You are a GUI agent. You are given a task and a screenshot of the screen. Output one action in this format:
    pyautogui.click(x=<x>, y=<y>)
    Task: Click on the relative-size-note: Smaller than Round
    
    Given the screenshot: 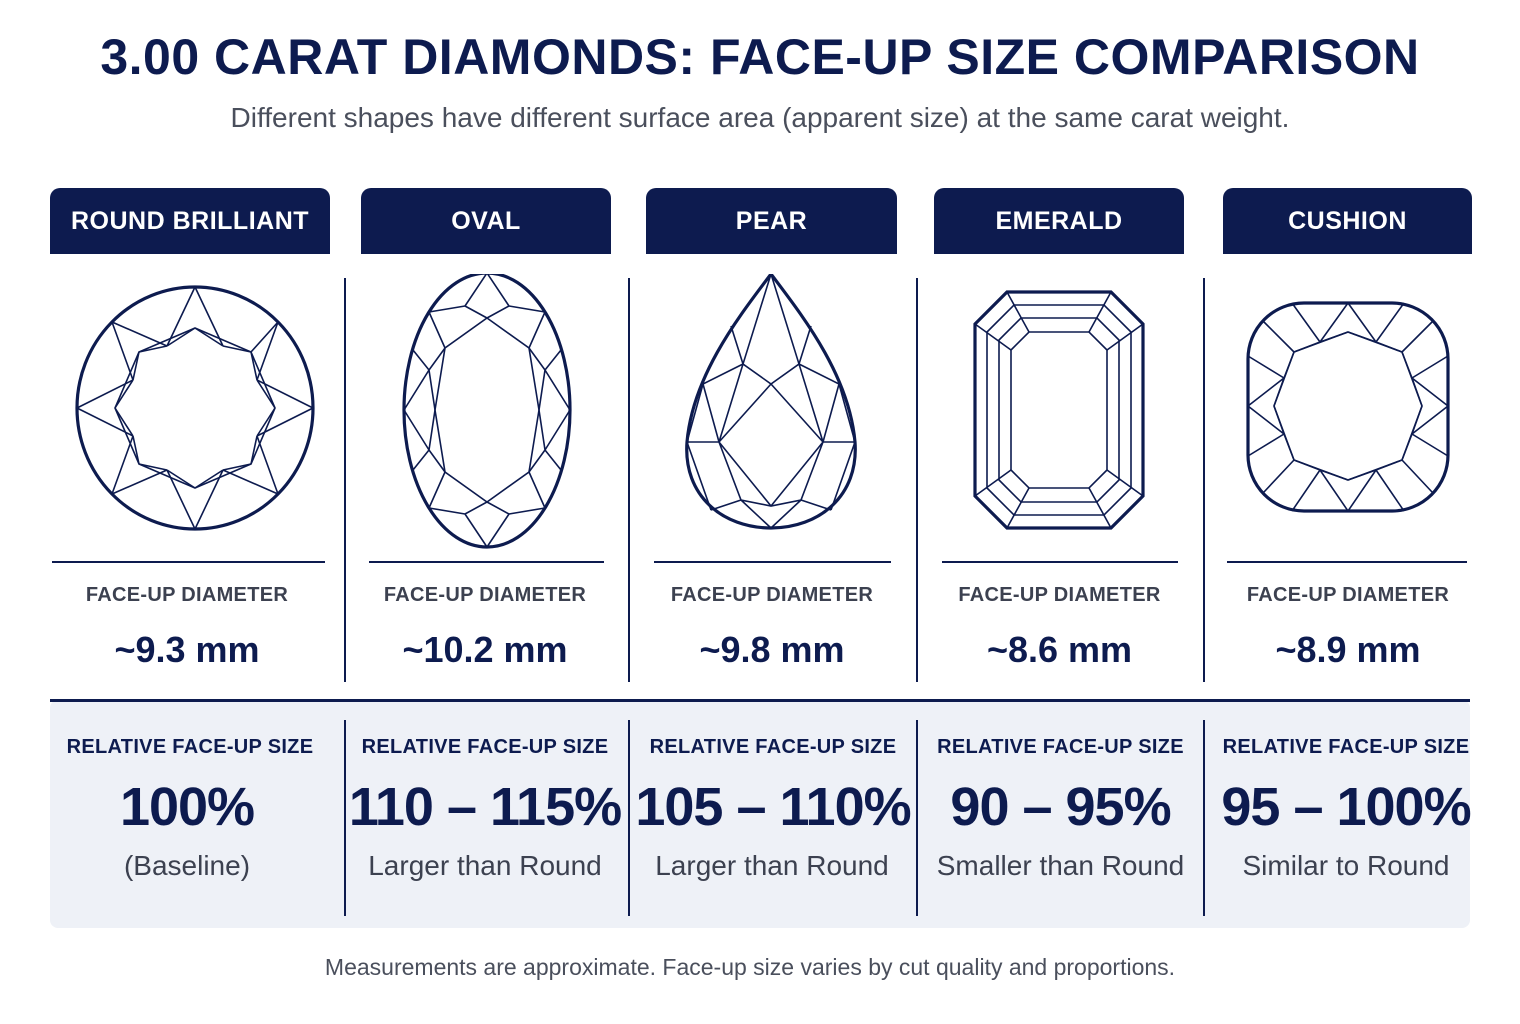 What is the action you would take?
    pyautogui.click(x=1060, y=865)
    